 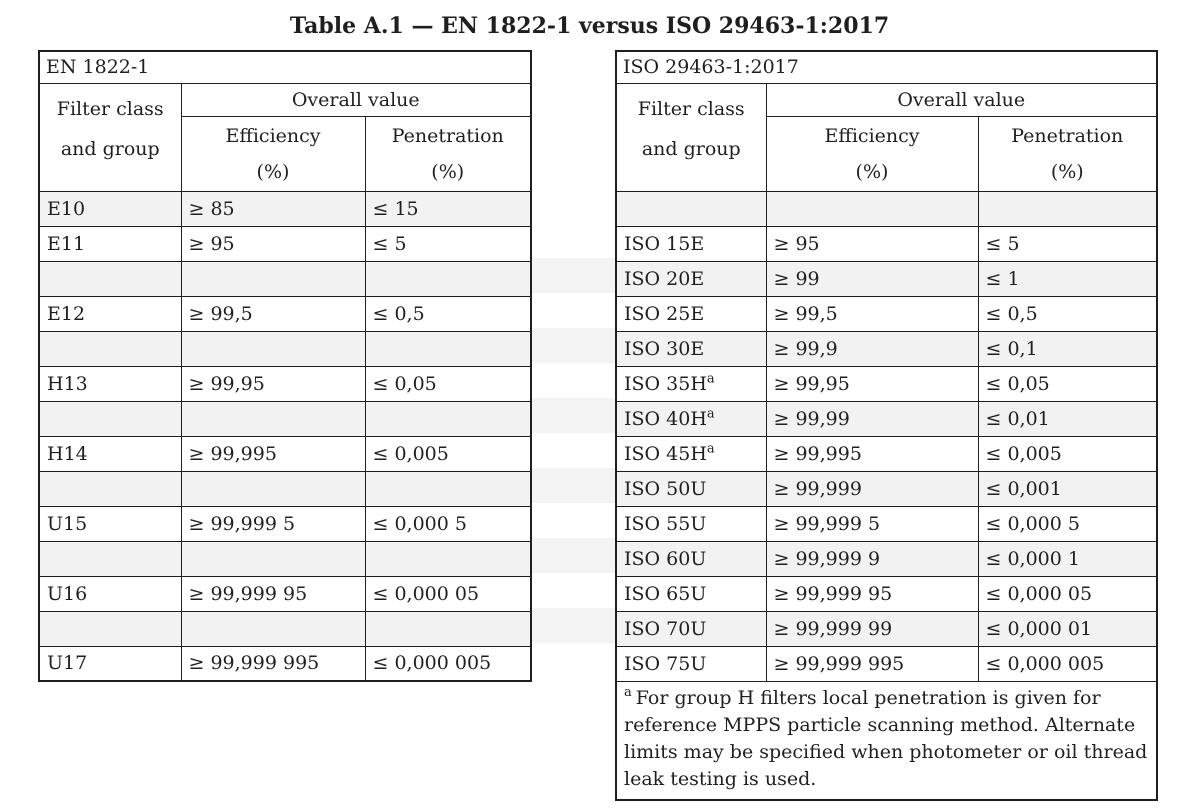 I want to click on filter-class-cell: ISO 55U, so click(x=691, y=523).